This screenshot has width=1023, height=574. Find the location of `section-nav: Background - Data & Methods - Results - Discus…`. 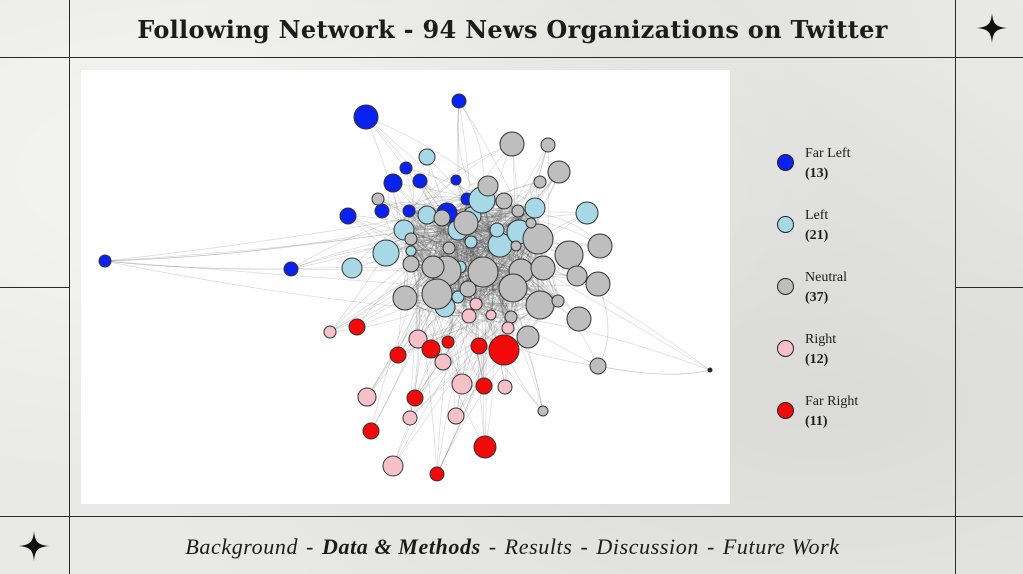

section-nav: Background - Data & Methods - Results - Discus… is located at coordinates (512, 547).